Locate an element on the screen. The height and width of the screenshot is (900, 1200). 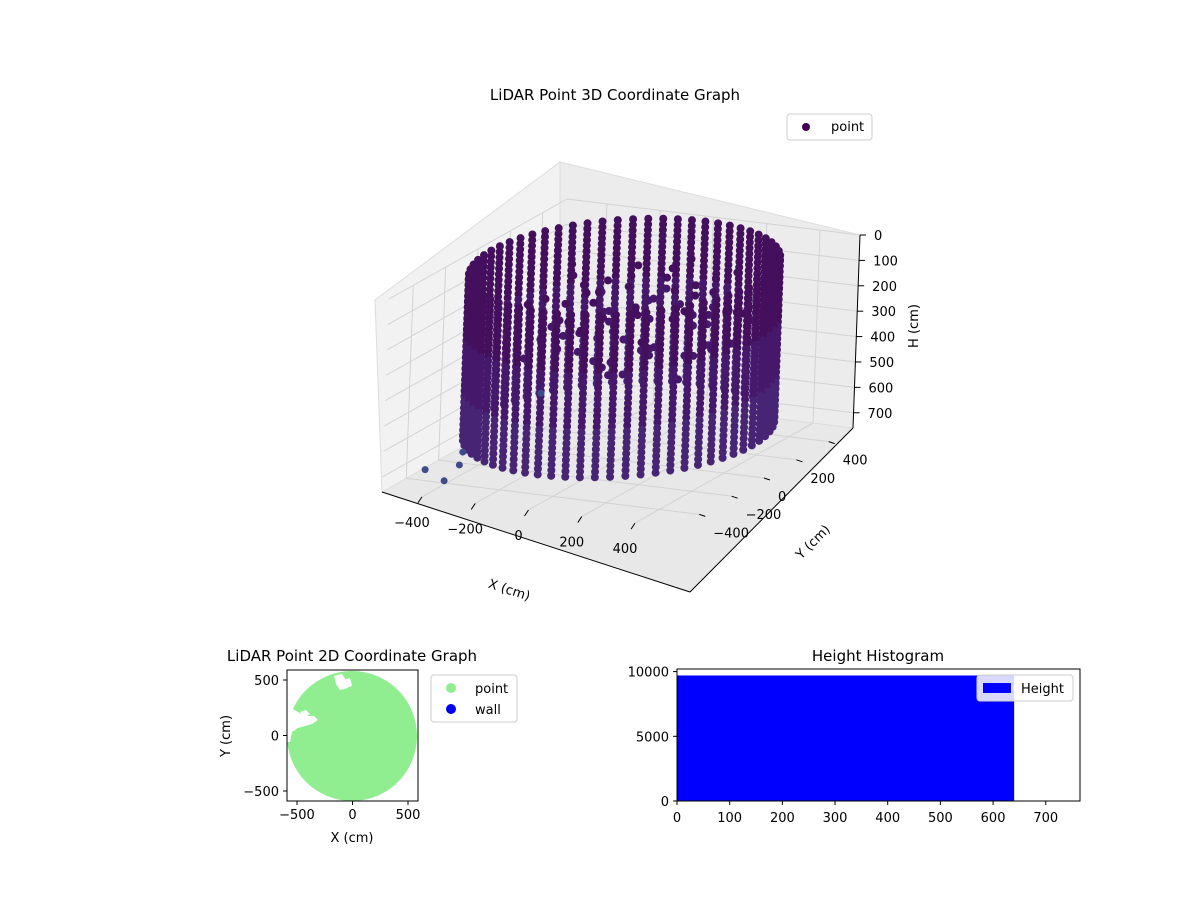
points-3d is located at coordinates (603, 349).